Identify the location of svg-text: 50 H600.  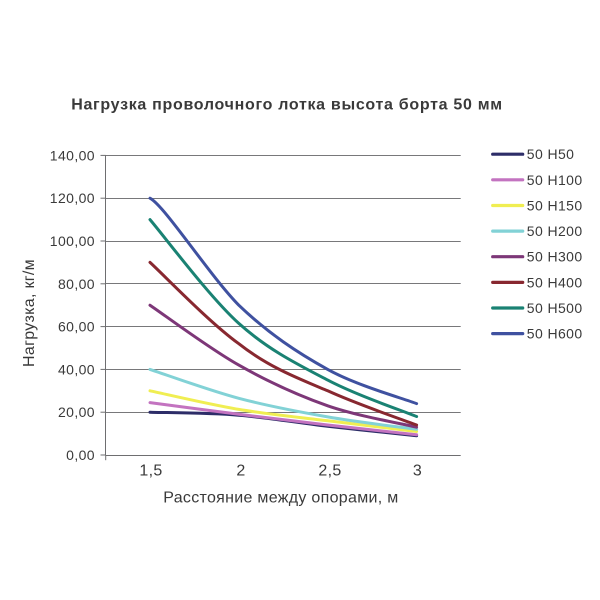
(555, 334).